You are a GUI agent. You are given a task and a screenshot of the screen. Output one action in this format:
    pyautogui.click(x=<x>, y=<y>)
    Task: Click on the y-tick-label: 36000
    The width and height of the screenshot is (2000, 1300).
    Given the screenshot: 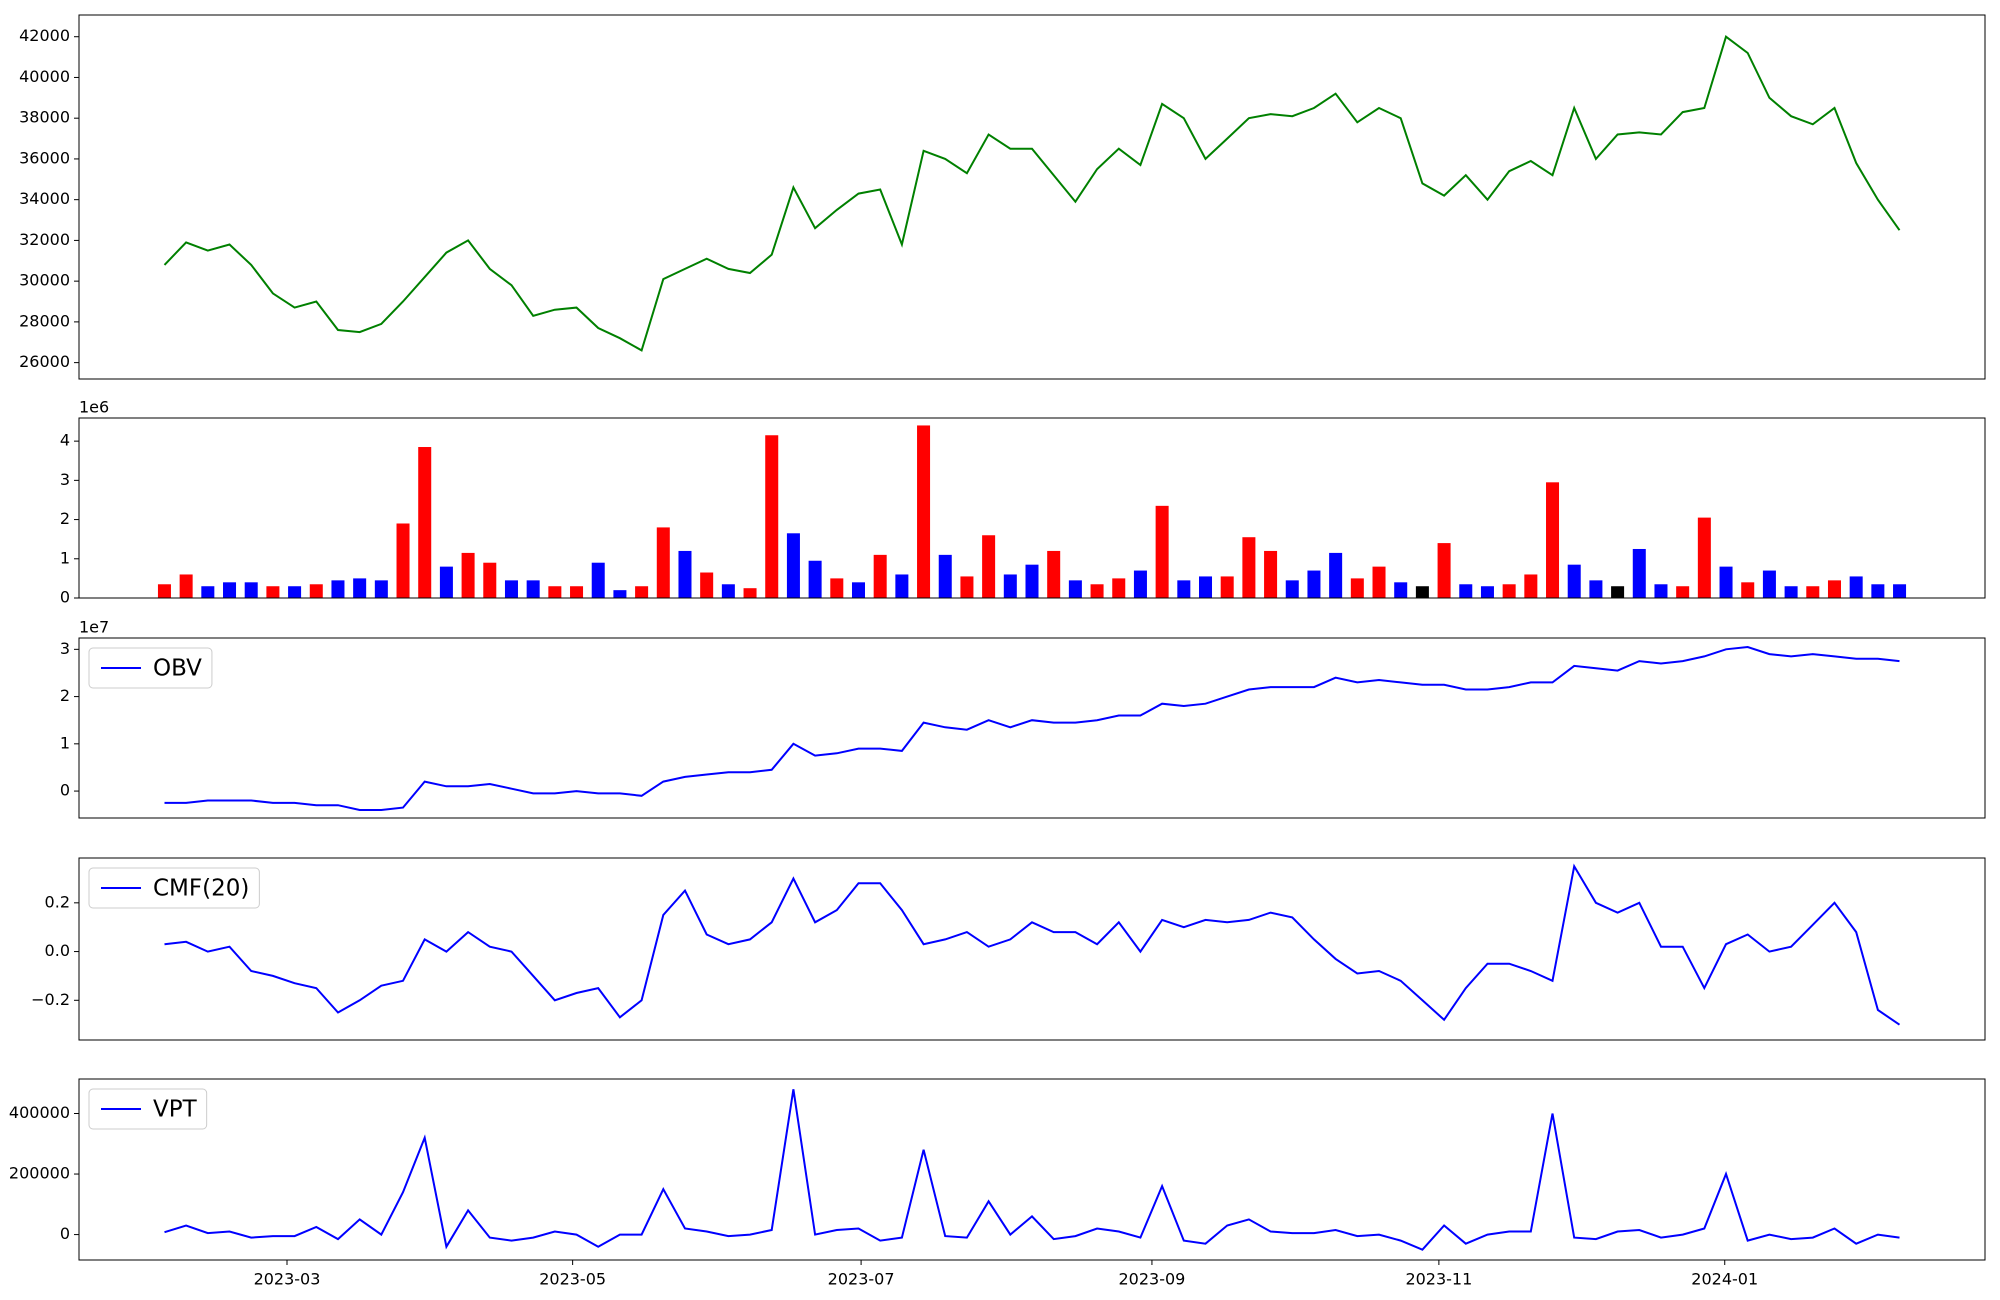 What is the action you would take?
    pyautogui.click(x=44, y=157)
    